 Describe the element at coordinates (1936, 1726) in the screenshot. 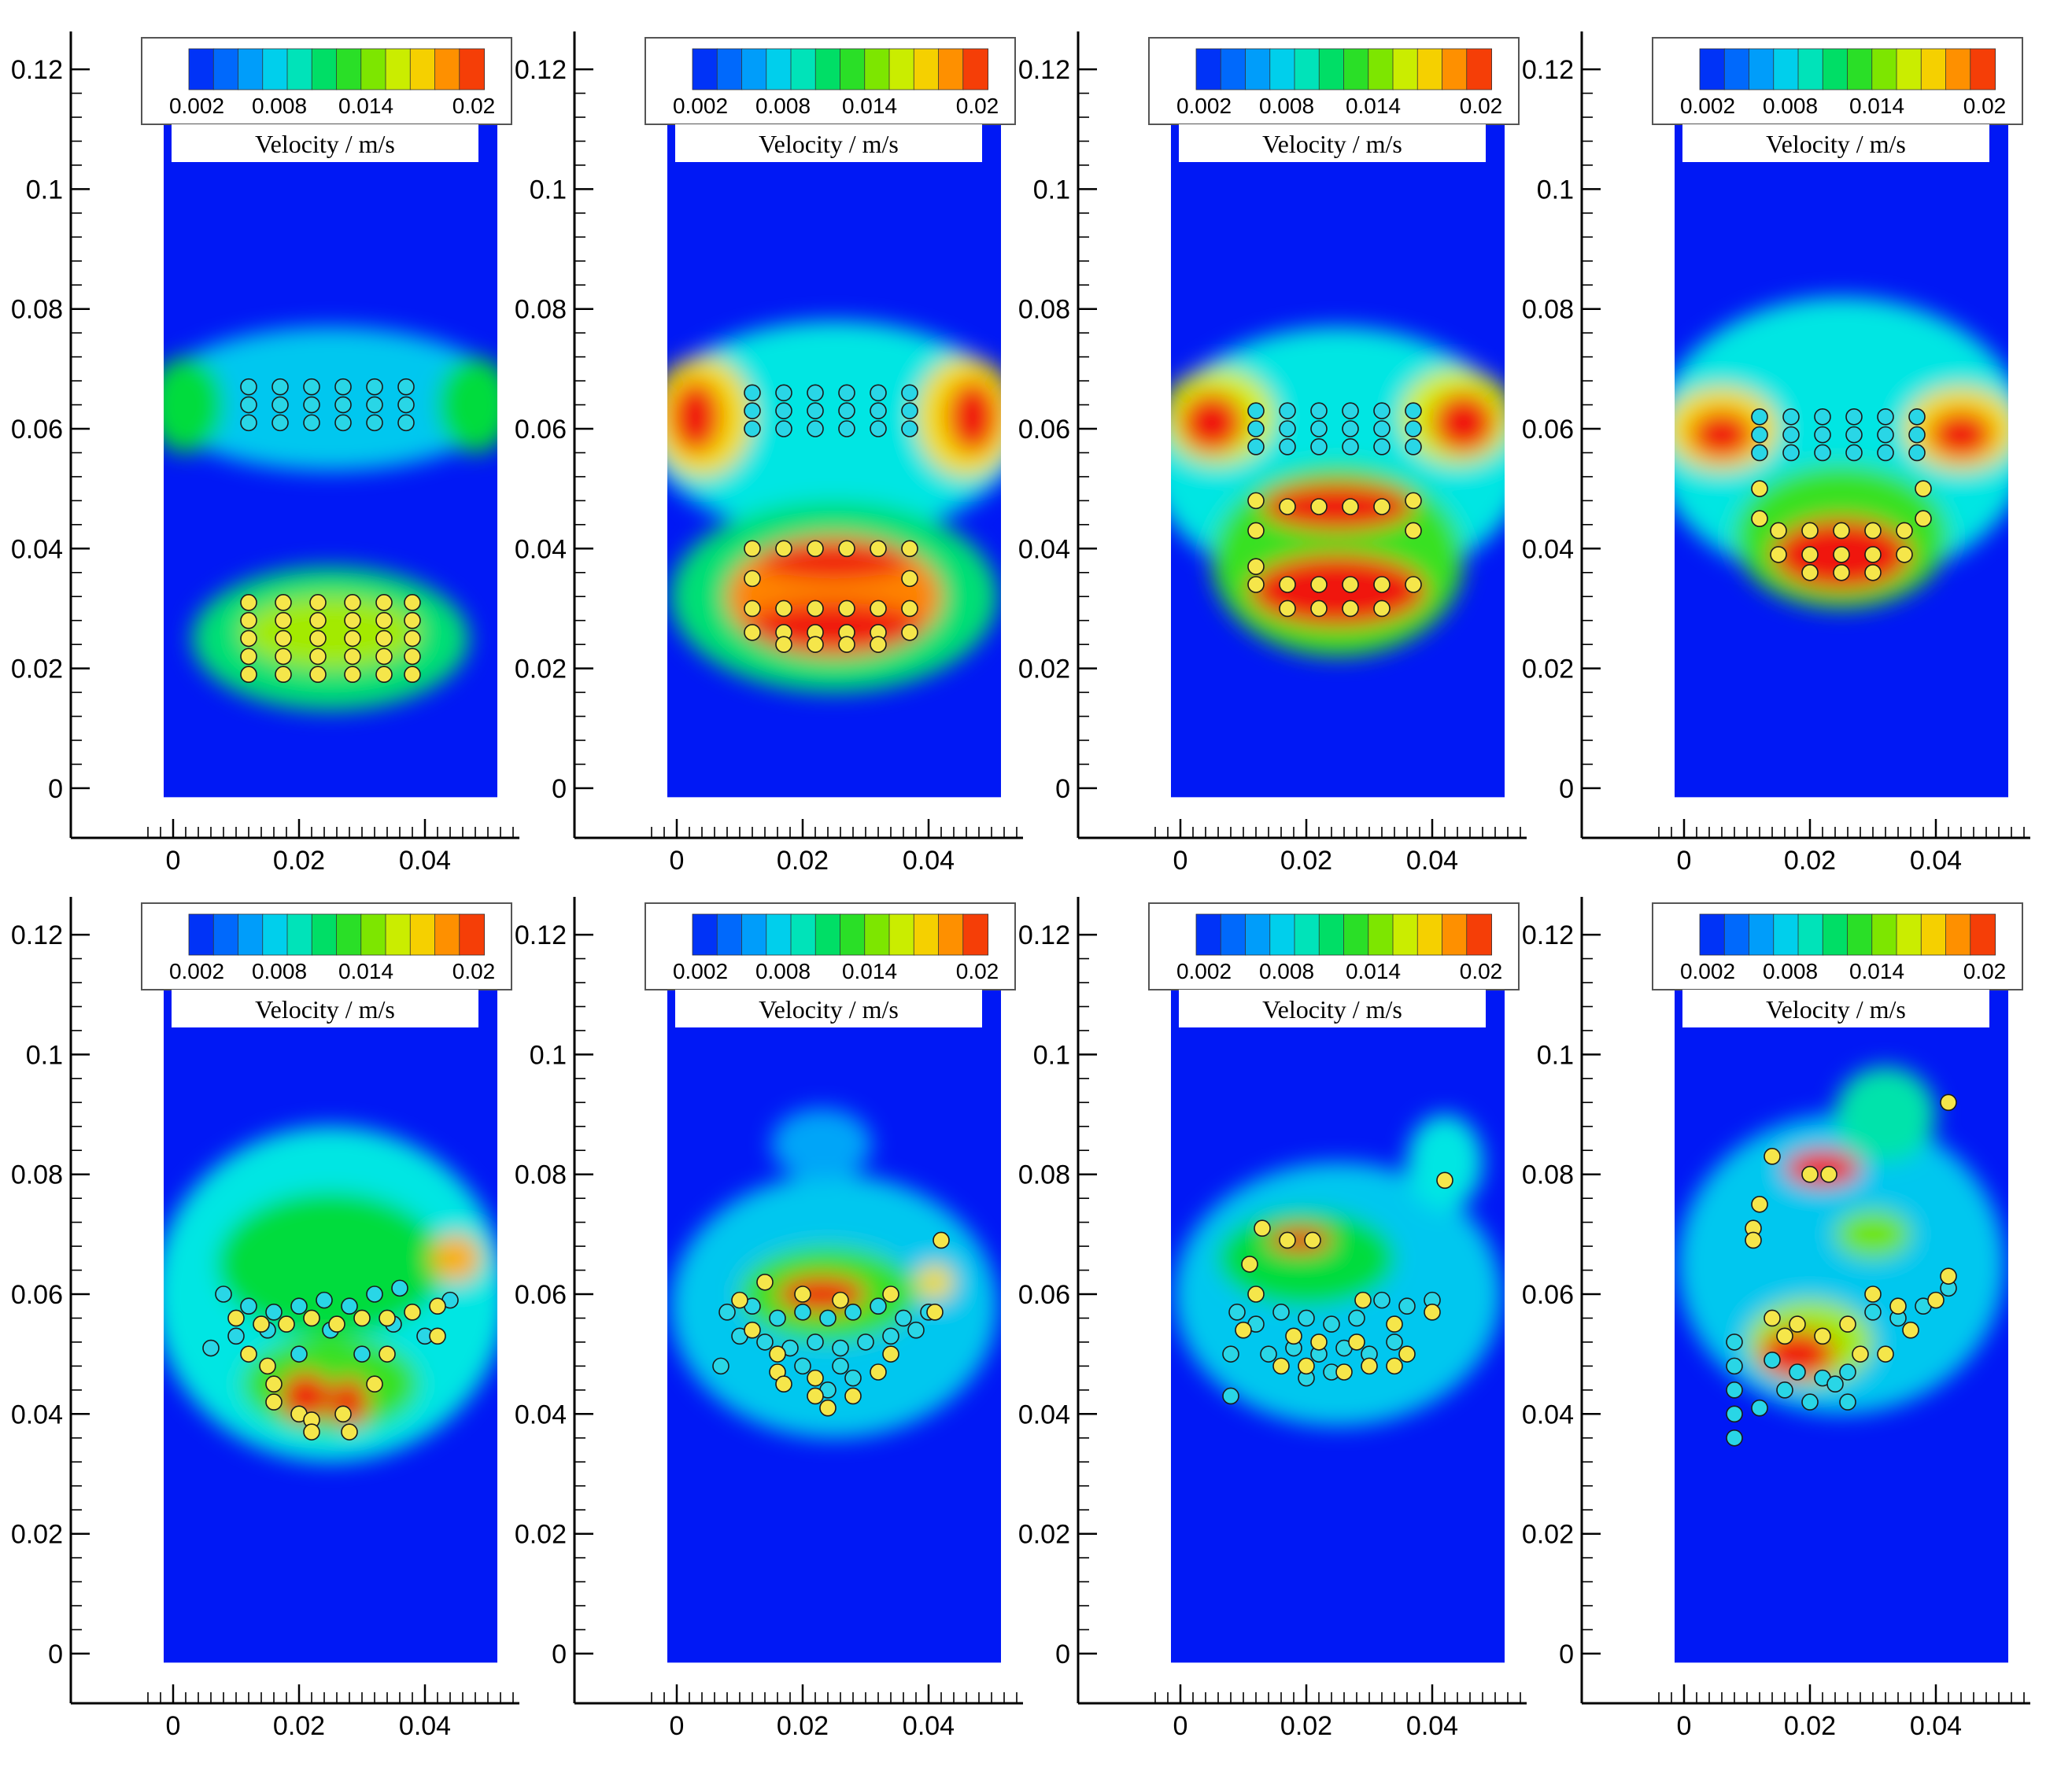

I see `x-tick-label: 0.04` at that location.